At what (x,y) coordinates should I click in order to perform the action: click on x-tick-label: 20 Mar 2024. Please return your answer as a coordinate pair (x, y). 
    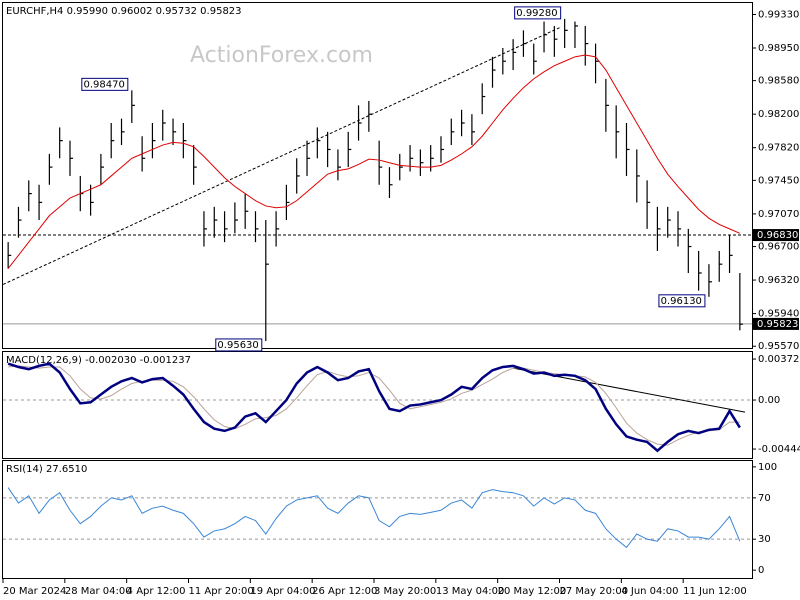
    Looking at the image, I should click on (34, 591).